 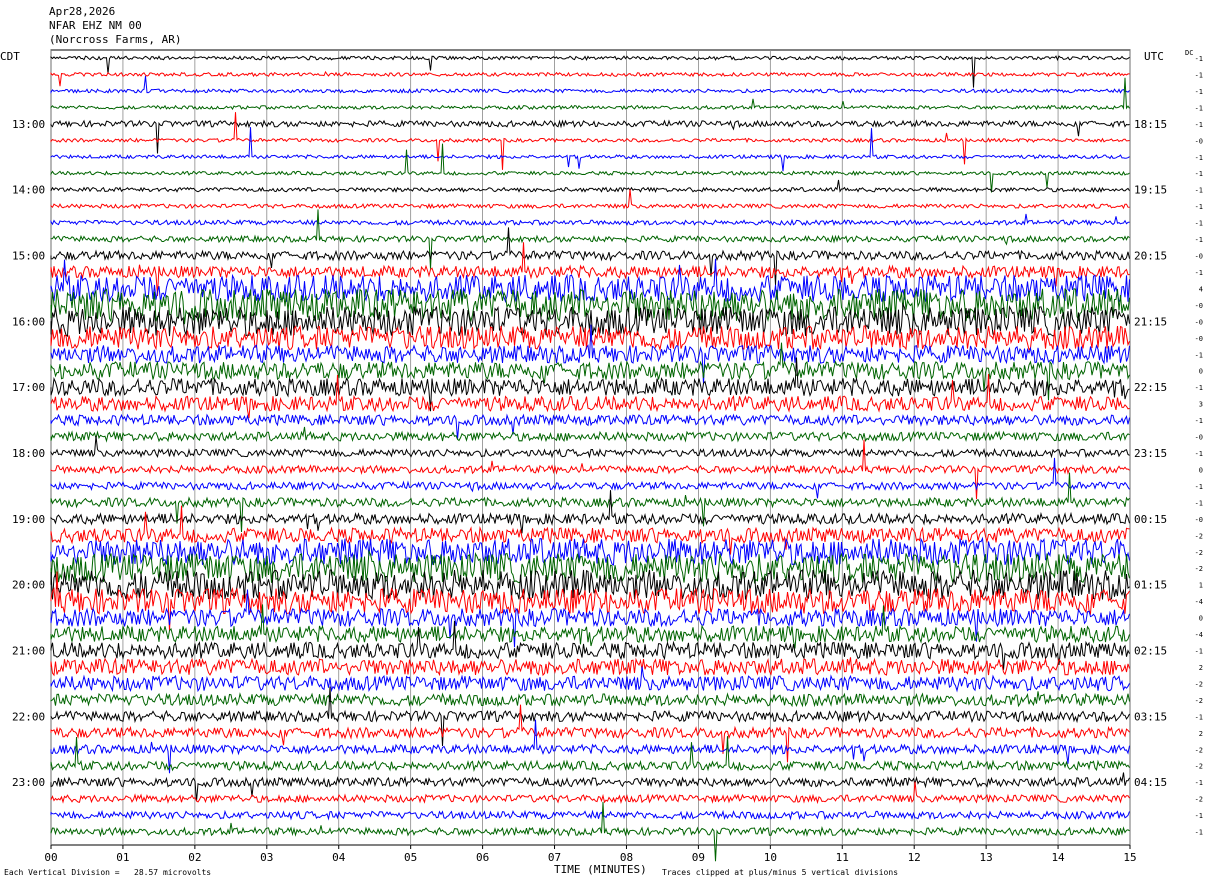 I want to click on dc-offset-32: 1, so click(x=1201, y=586).